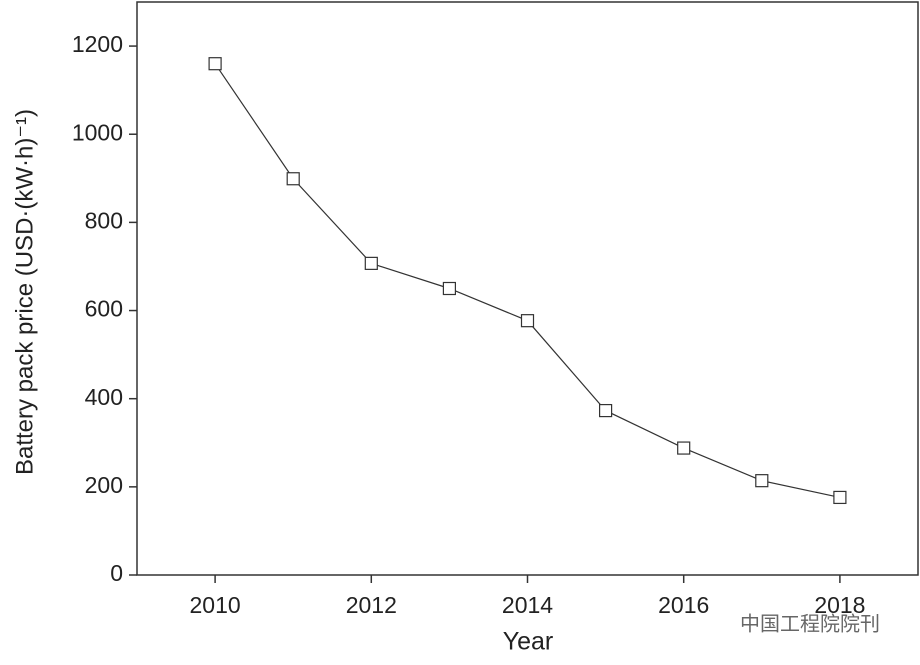 This screenshot has height=665, width=920. Describe the element at coordinates (97, 132) in the screenshot. I see `y-tick-label: 1000` at that location.